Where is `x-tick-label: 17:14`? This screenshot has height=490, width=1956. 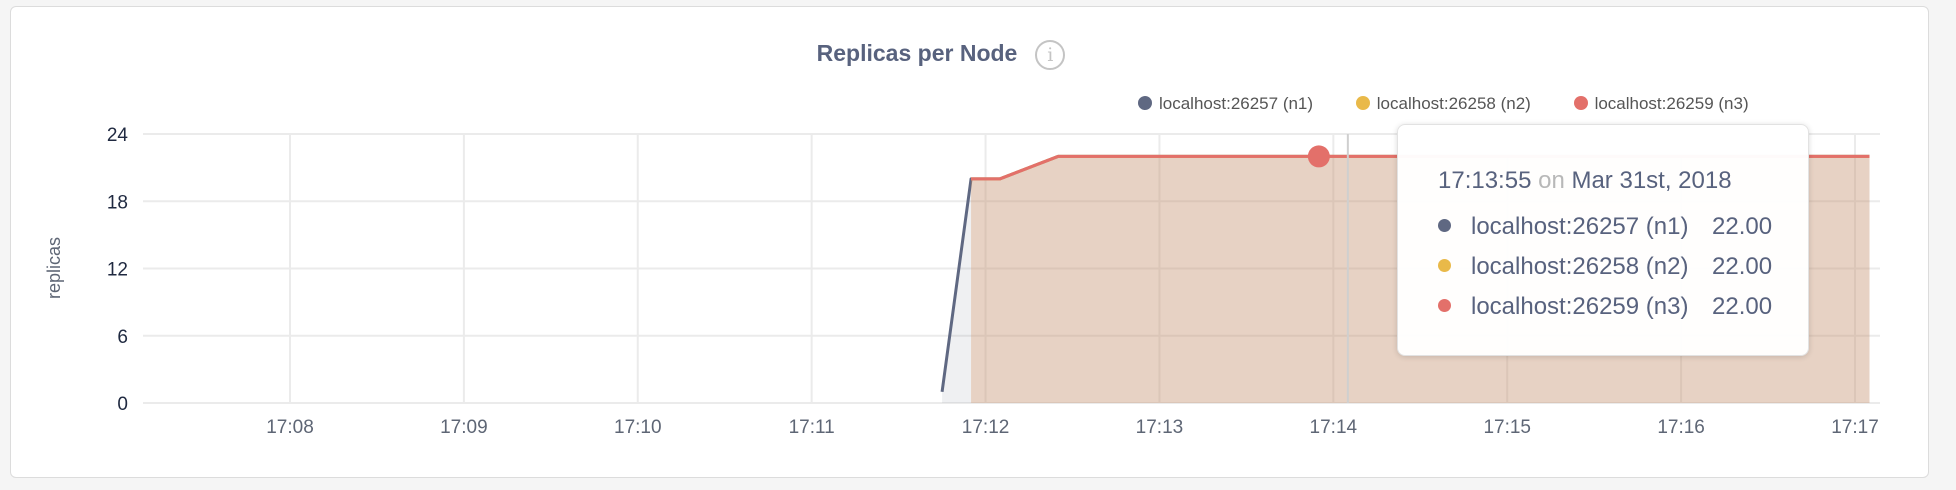
x-tick-label: 17:14 is located at coordinates (1334, 427).